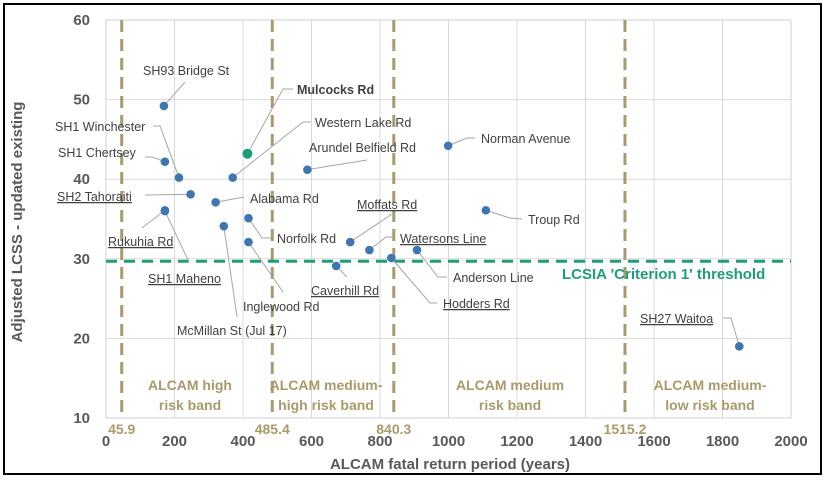  What do you see at coordinates (97, 153) in the screenshot?
I see `point-label: SH1 Chertsey` at bounding box center [97, 153].